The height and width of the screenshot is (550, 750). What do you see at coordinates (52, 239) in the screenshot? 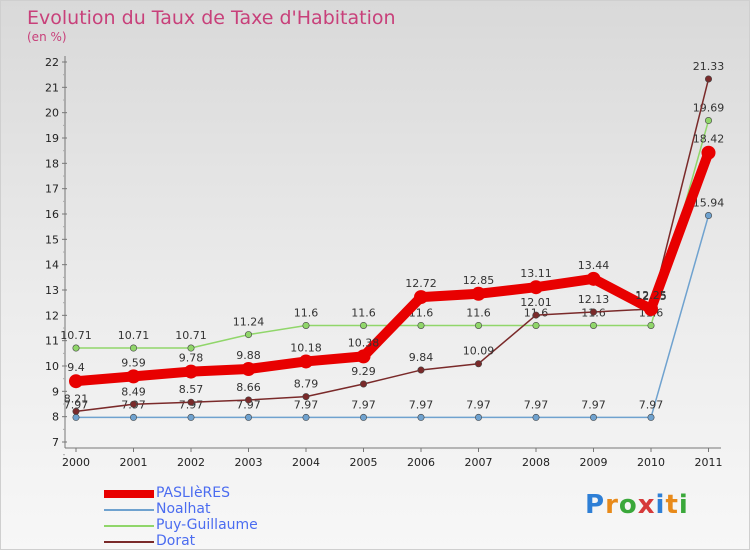
I see `y-tick-label: 15` at bounding box center [52, 239].